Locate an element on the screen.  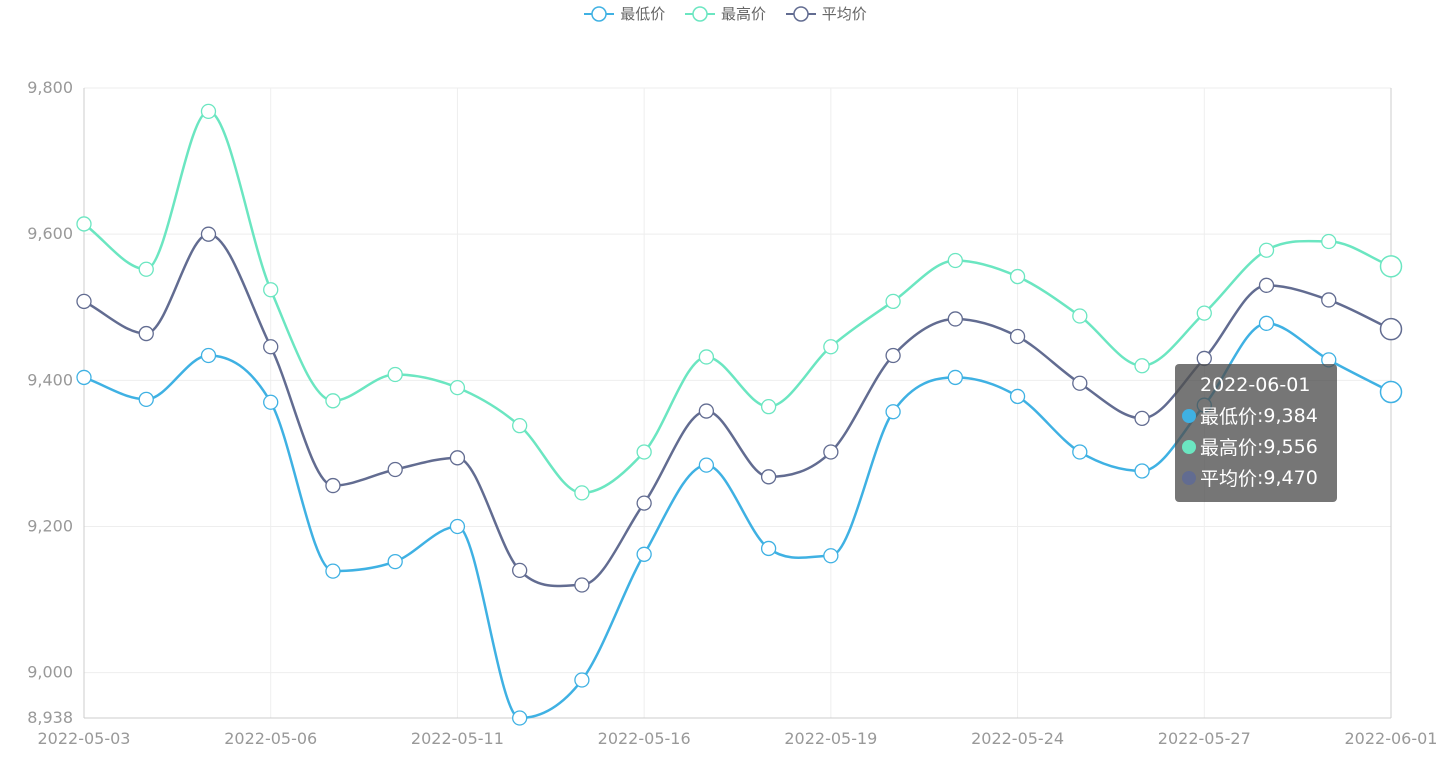
legend-label: 最低价 is located at coordinates (643, 14).